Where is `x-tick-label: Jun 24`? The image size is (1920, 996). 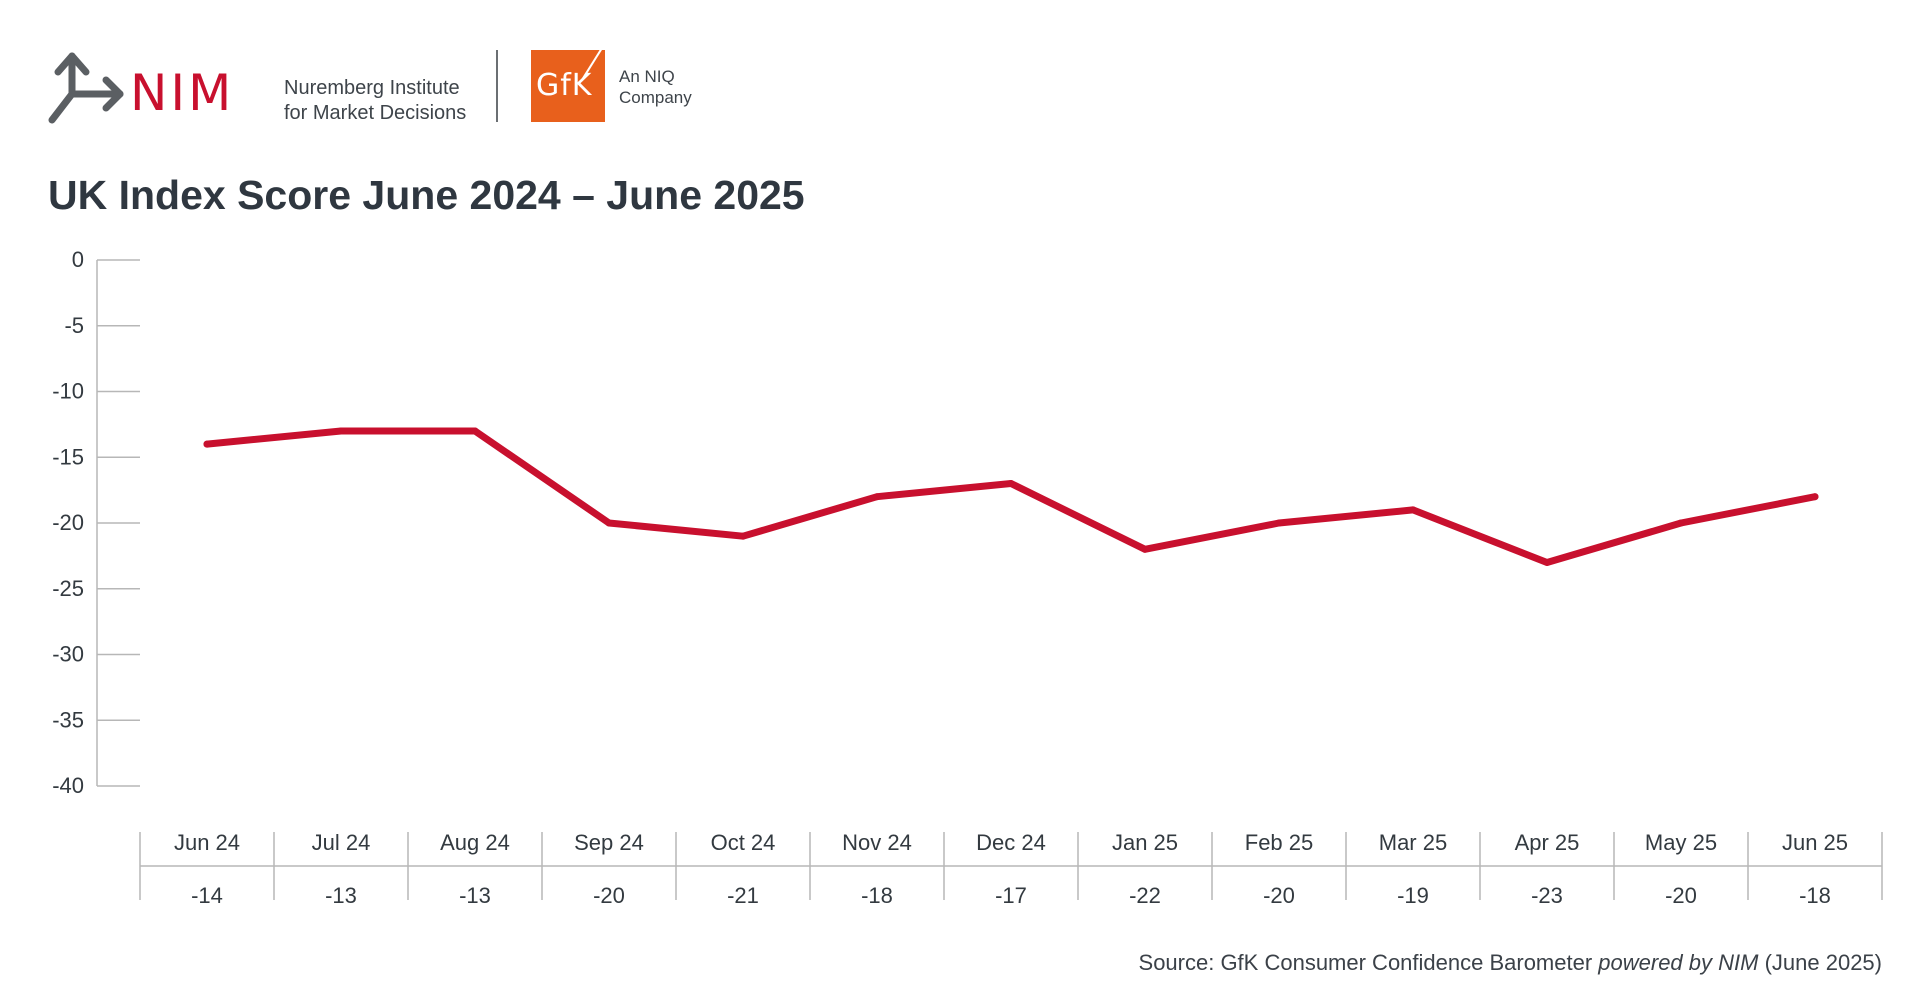 x-tick-label: Jun 24 is located at coordinates (207, 842).